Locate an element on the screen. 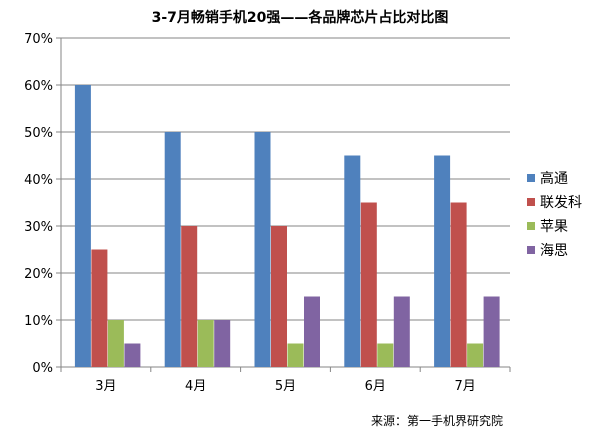  source-note: 来源：第一手机界研究院 is located at coordinates (437, 420).